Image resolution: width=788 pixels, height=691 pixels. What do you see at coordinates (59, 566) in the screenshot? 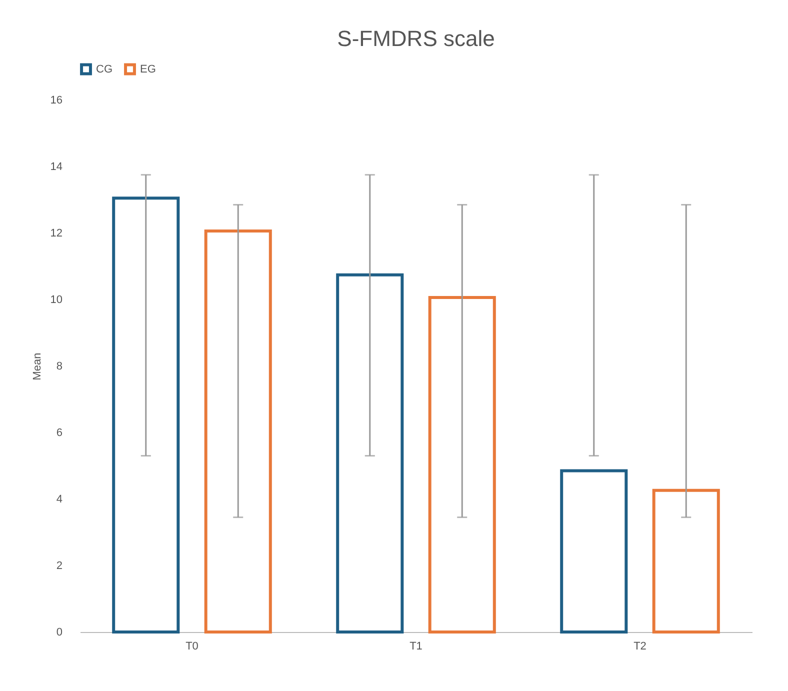
I see `y-tick-label: 2` at bounding box center [59, 566].